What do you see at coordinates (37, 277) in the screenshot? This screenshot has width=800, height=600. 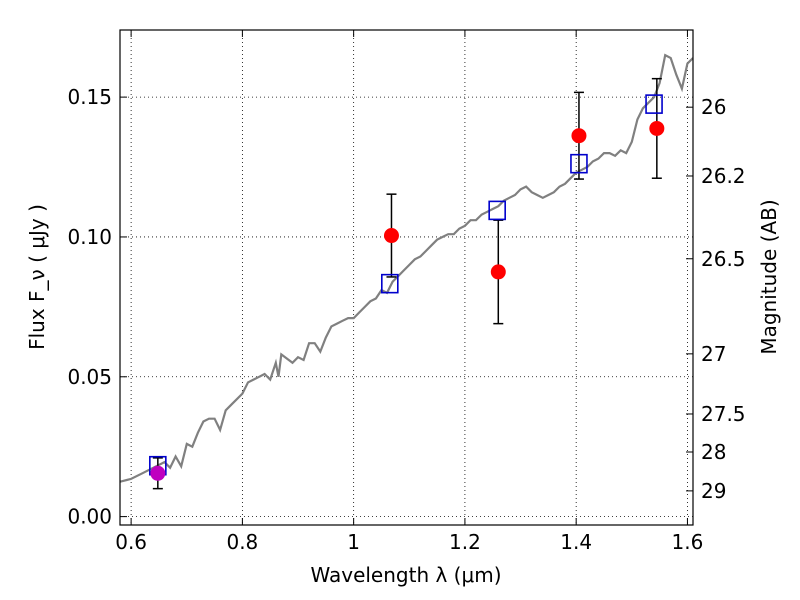 I see `y-axis-title-left: Flux F_ν ( μJy )` at bounding box center [37, 277].